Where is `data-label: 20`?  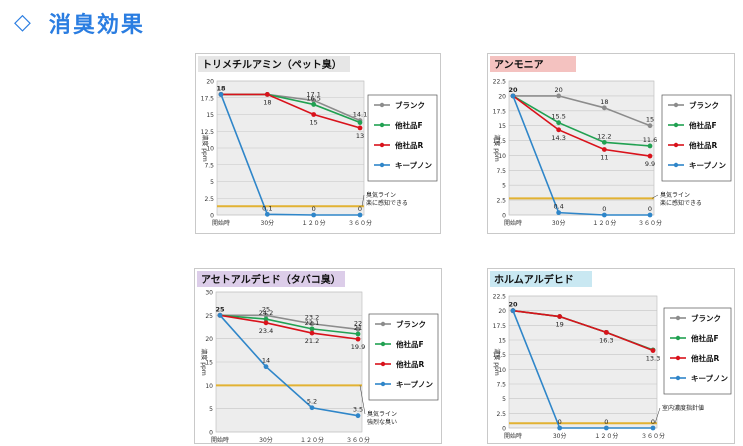
data-label: 20 is located at coordinates (559, 90).